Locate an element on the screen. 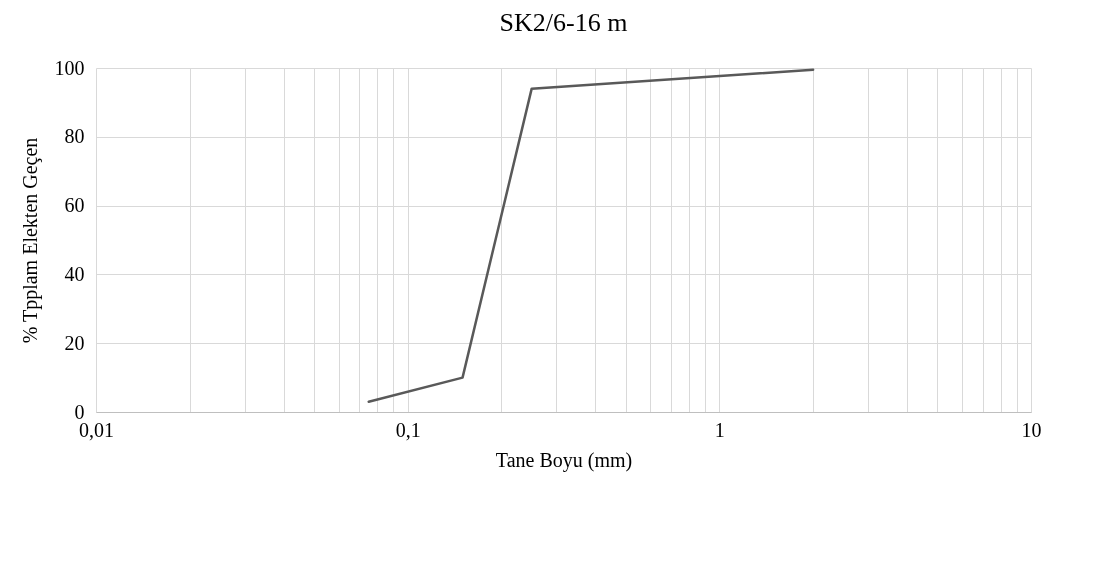 The image size is (1118, 577). y-tick-label: 60 is located at coordinates (74, 205).